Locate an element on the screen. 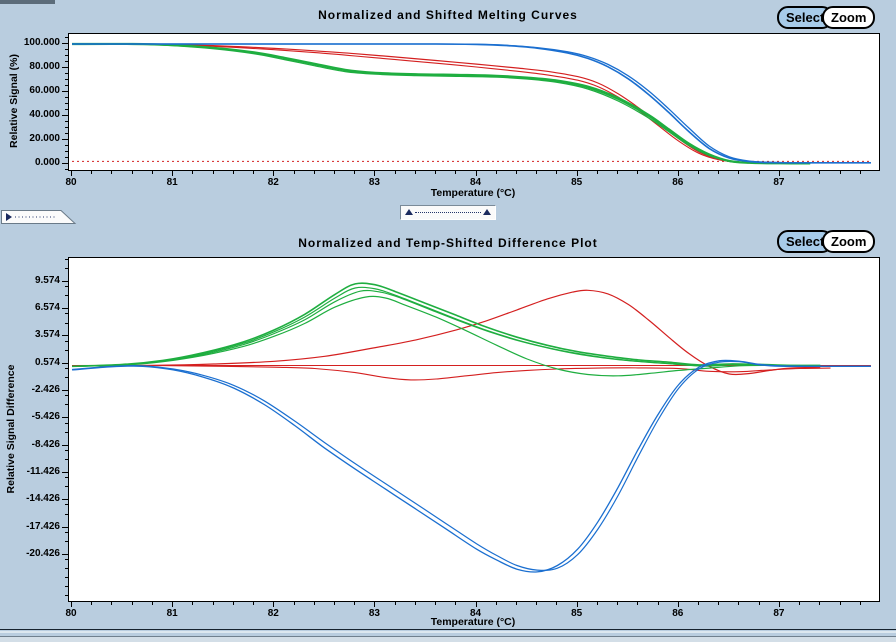  temp-shift-range-slider is located at coordinates (448, 212).